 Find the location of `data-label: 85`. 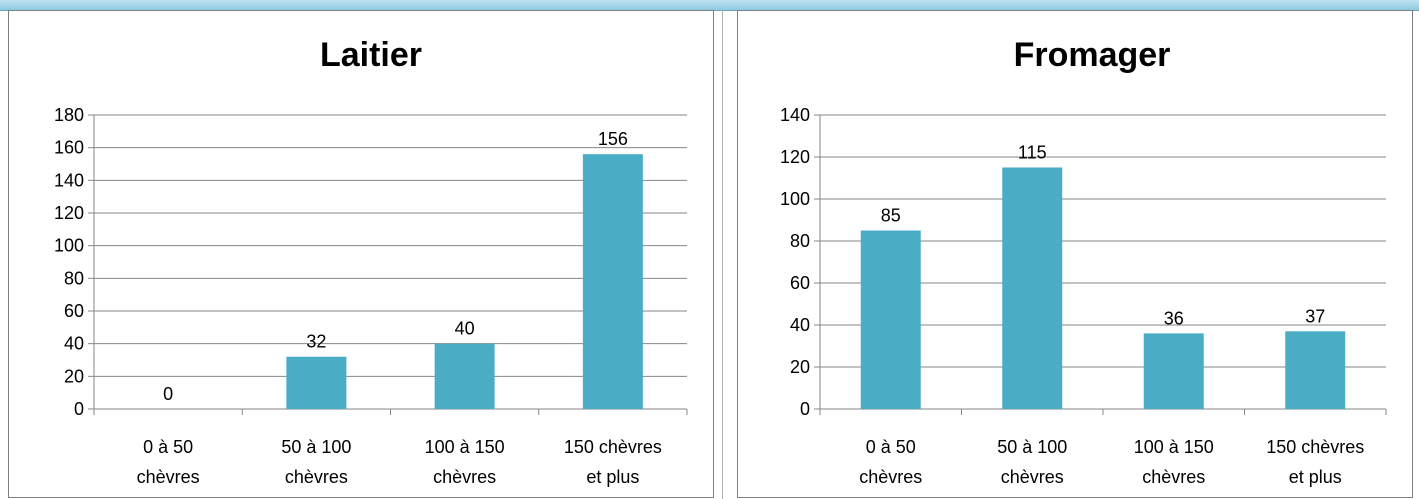

data-label: 85 is located at coordinates (891, 216).